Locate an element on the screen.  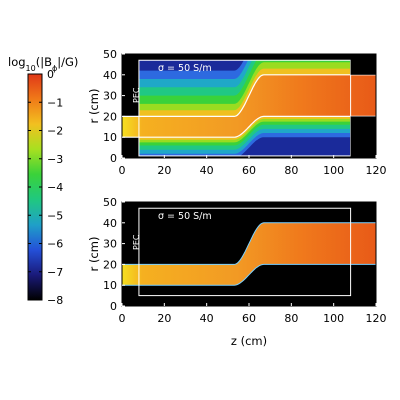
colorbar-label: log10(|Bϕ|/G) is located at coordinates (43, 64).